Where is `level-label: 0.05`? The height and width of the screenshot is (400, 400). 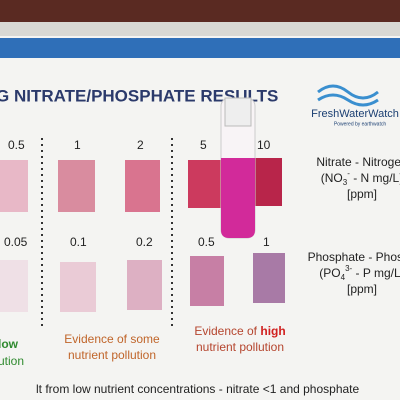 level-label: 0.05 is located at coordinates (16, 242).